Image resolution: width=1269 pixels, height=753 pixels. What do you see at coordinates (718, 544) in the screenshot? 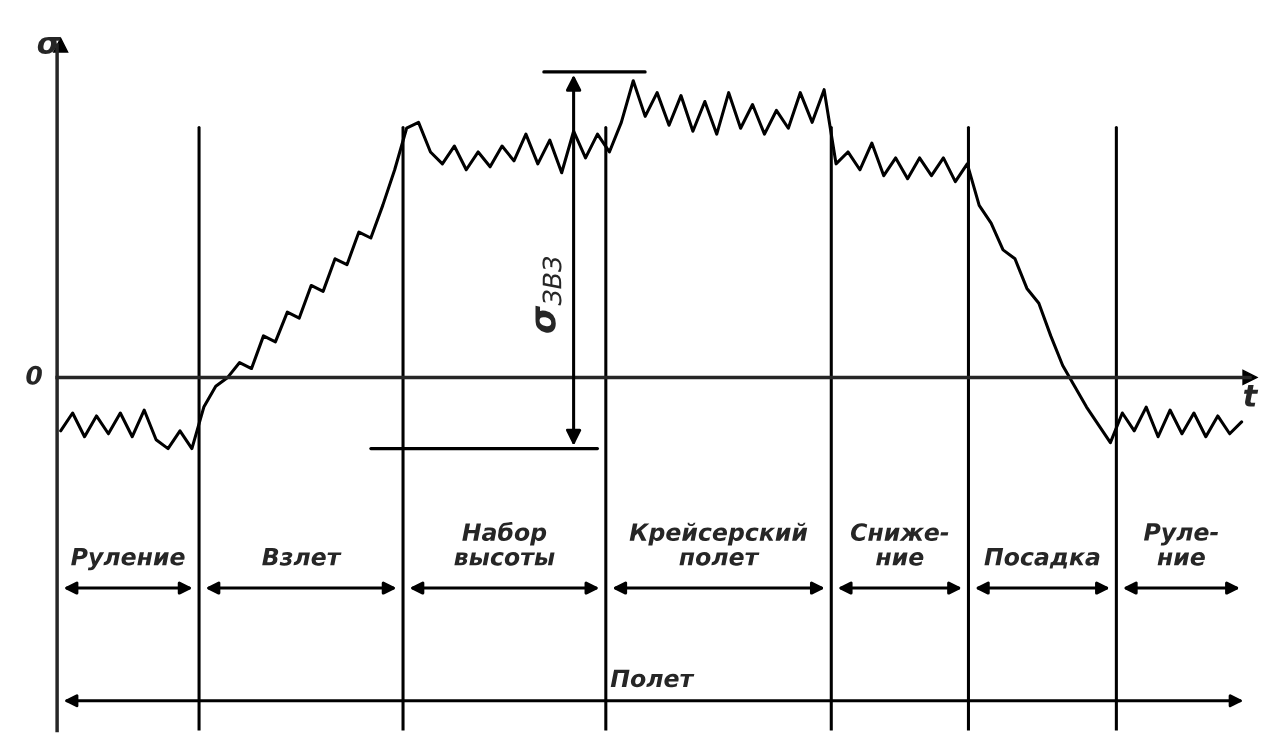
I see `text: Крейсерский полет` at bounding box center [718, 544].